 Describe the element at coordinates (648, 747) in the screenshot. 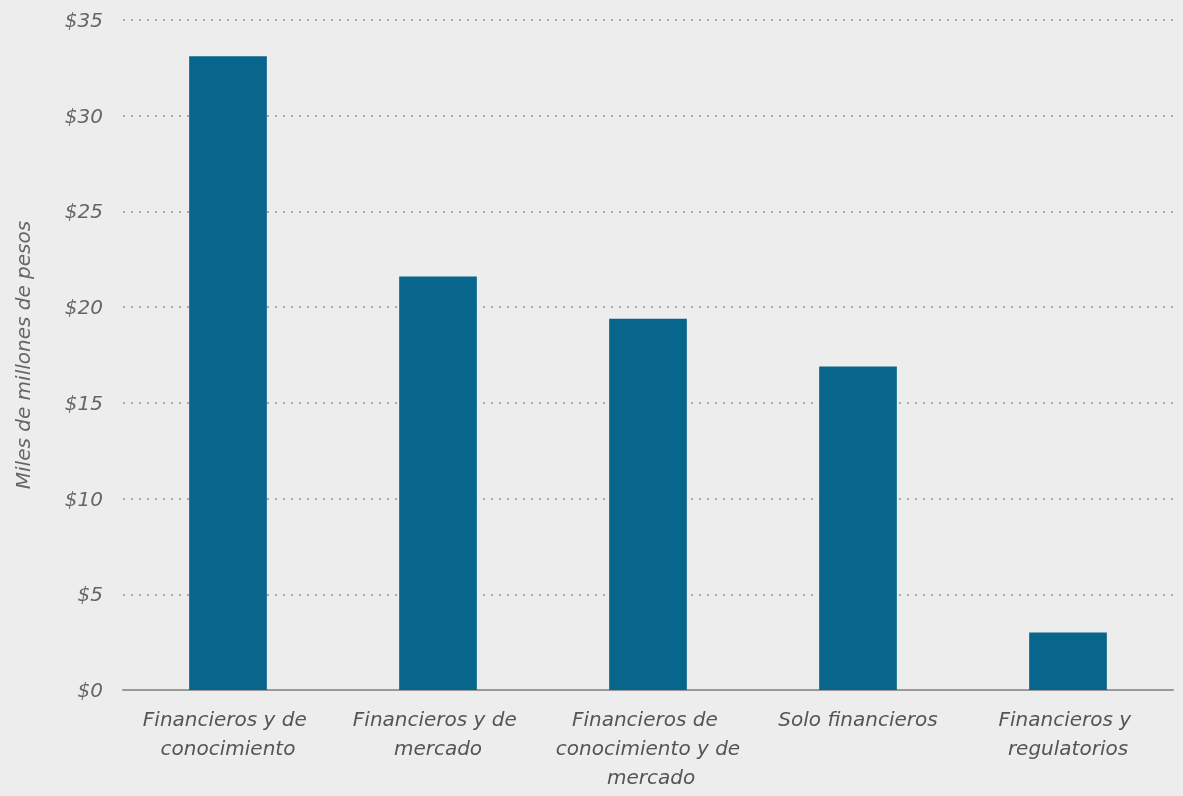

I see `x-tick-label: Financieros de conocimiento y de mercado` at that location.